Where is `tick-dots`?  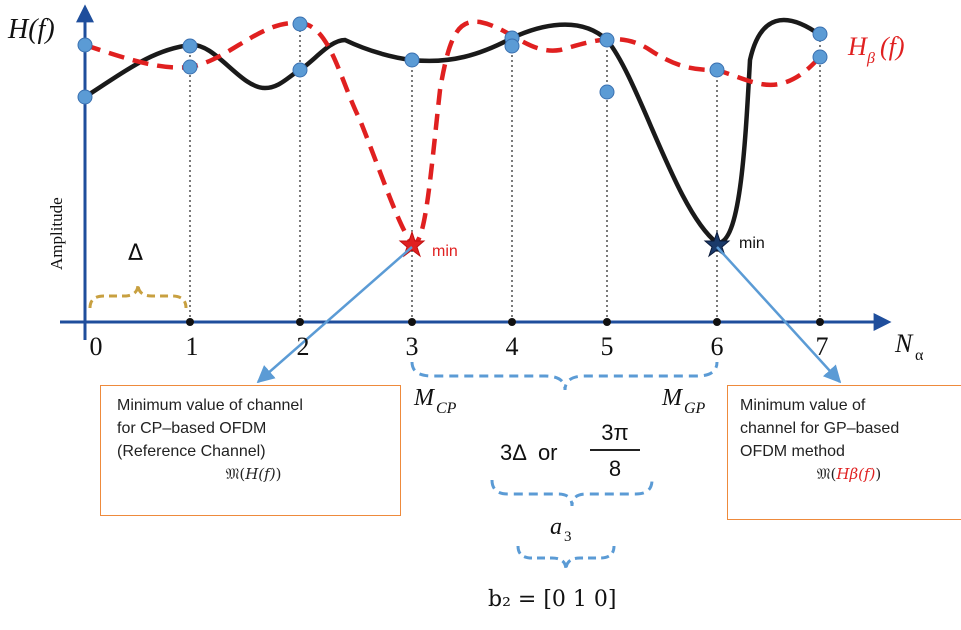 tick-dots is located at coordinates (505, 322).